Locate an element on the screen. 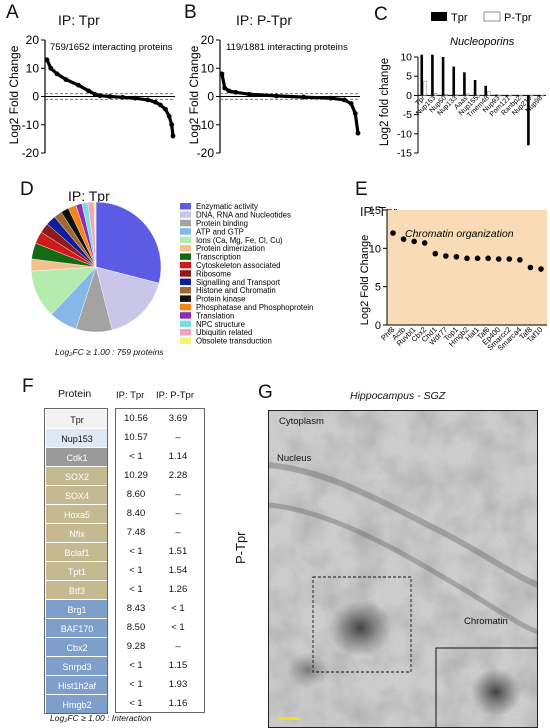 This screenshot has width=550, height=728. panel-c-subtitle: Nucleoporins is located at coordinates (482, 42).